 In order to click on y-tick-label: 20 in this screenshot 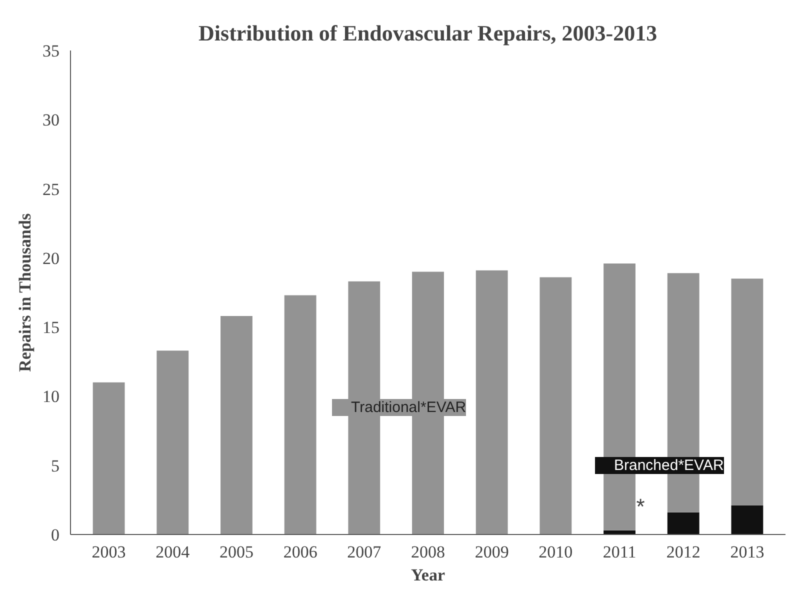, I will do `click(51, 258)`.